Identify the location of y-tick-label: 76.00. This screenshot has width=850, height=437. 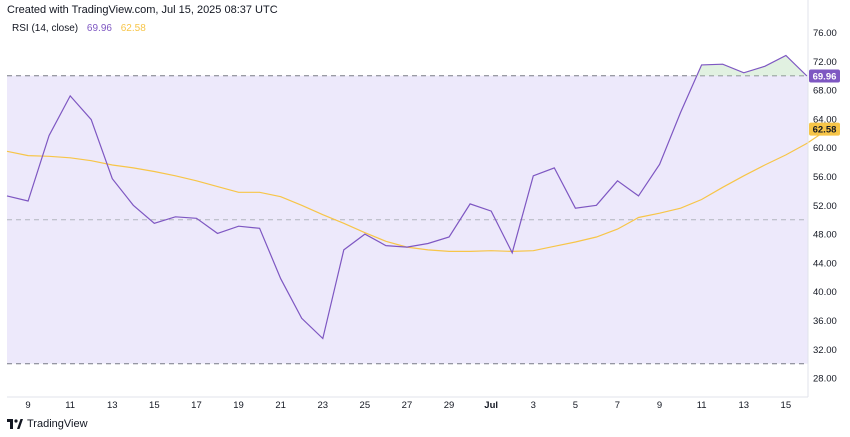
(825, 33).